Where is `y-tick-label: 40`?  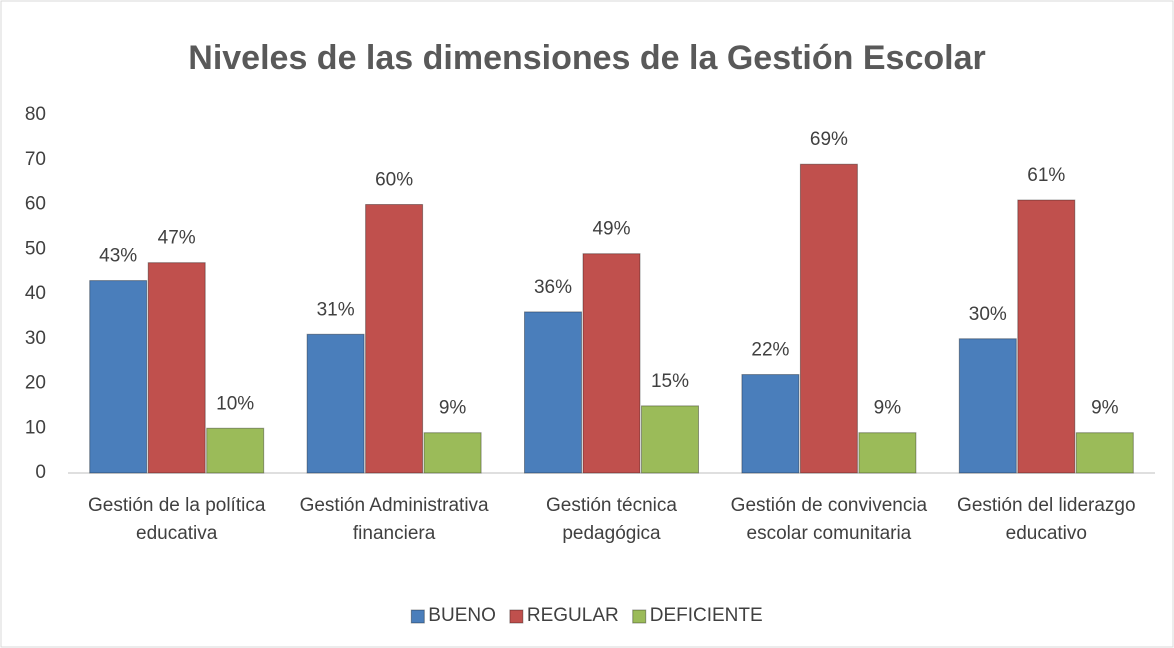 y-tick-label: 40 is located at coordinates (35, 293).